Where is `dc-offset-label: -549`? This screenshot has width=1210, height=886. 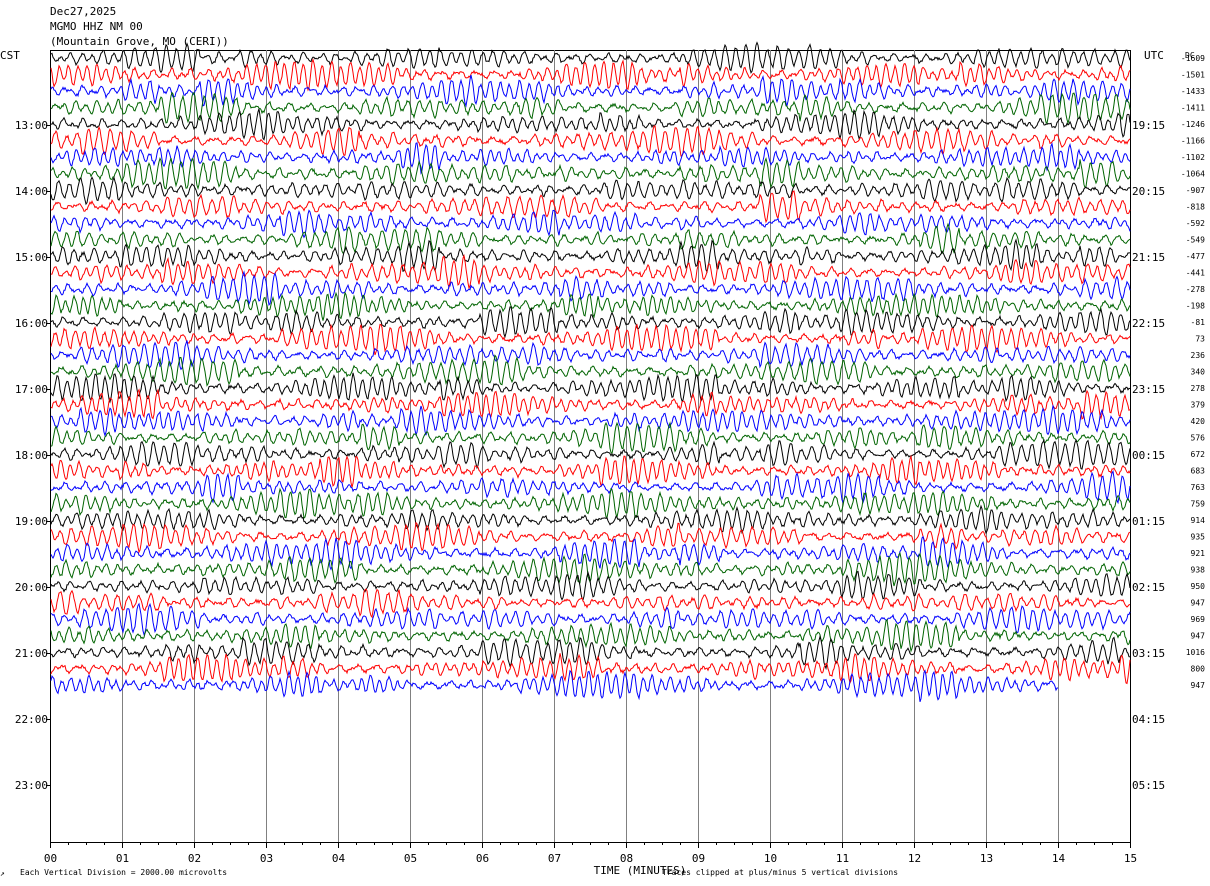 dc-offset-label: -549 is located at coordinates (1195, 240).